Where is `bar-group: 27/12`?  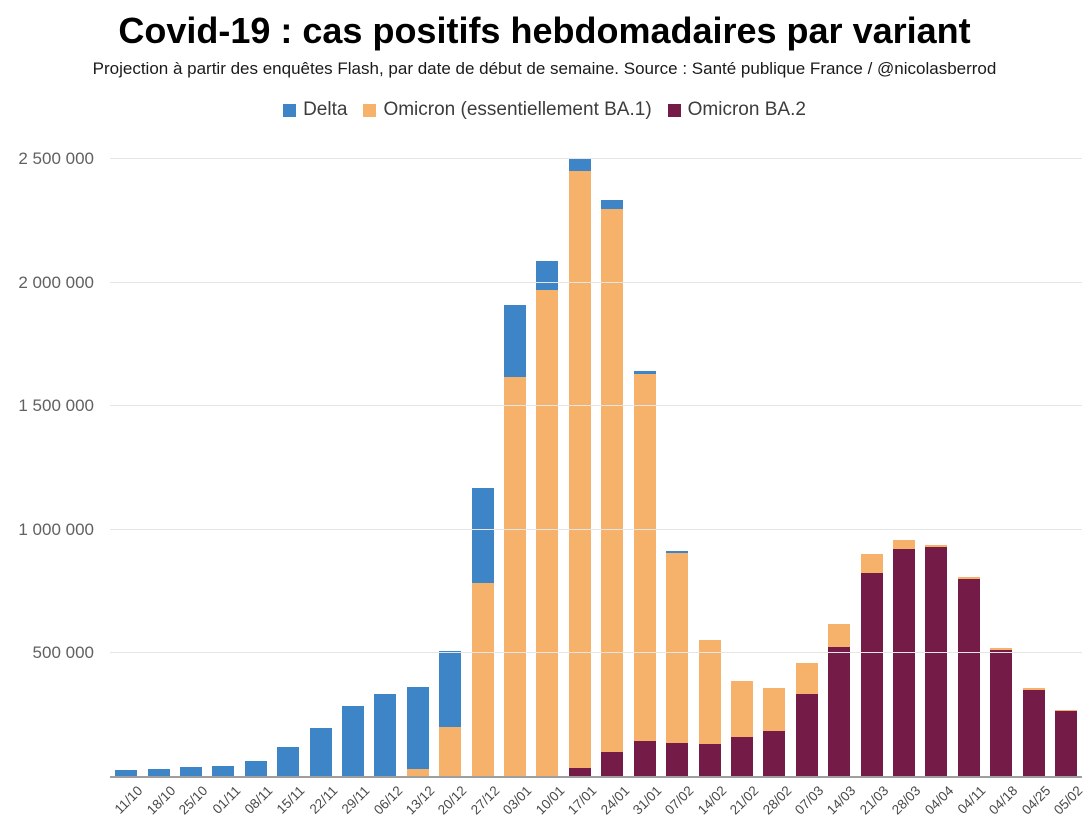 bar-group: 27/12 is located at coordinates (484, 481).